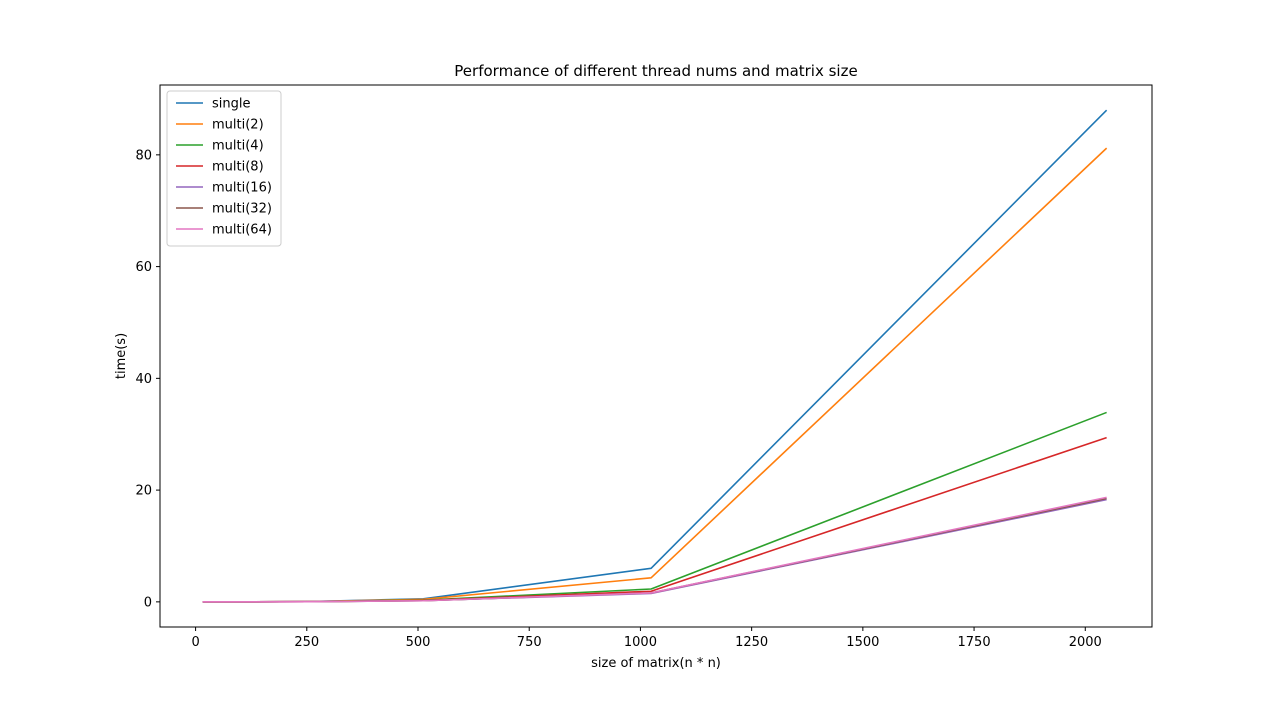  What do you see at coordinates (143, 267) in the screenshot?
I see `y-tick-label: 60` at bounding box center [143, 267].